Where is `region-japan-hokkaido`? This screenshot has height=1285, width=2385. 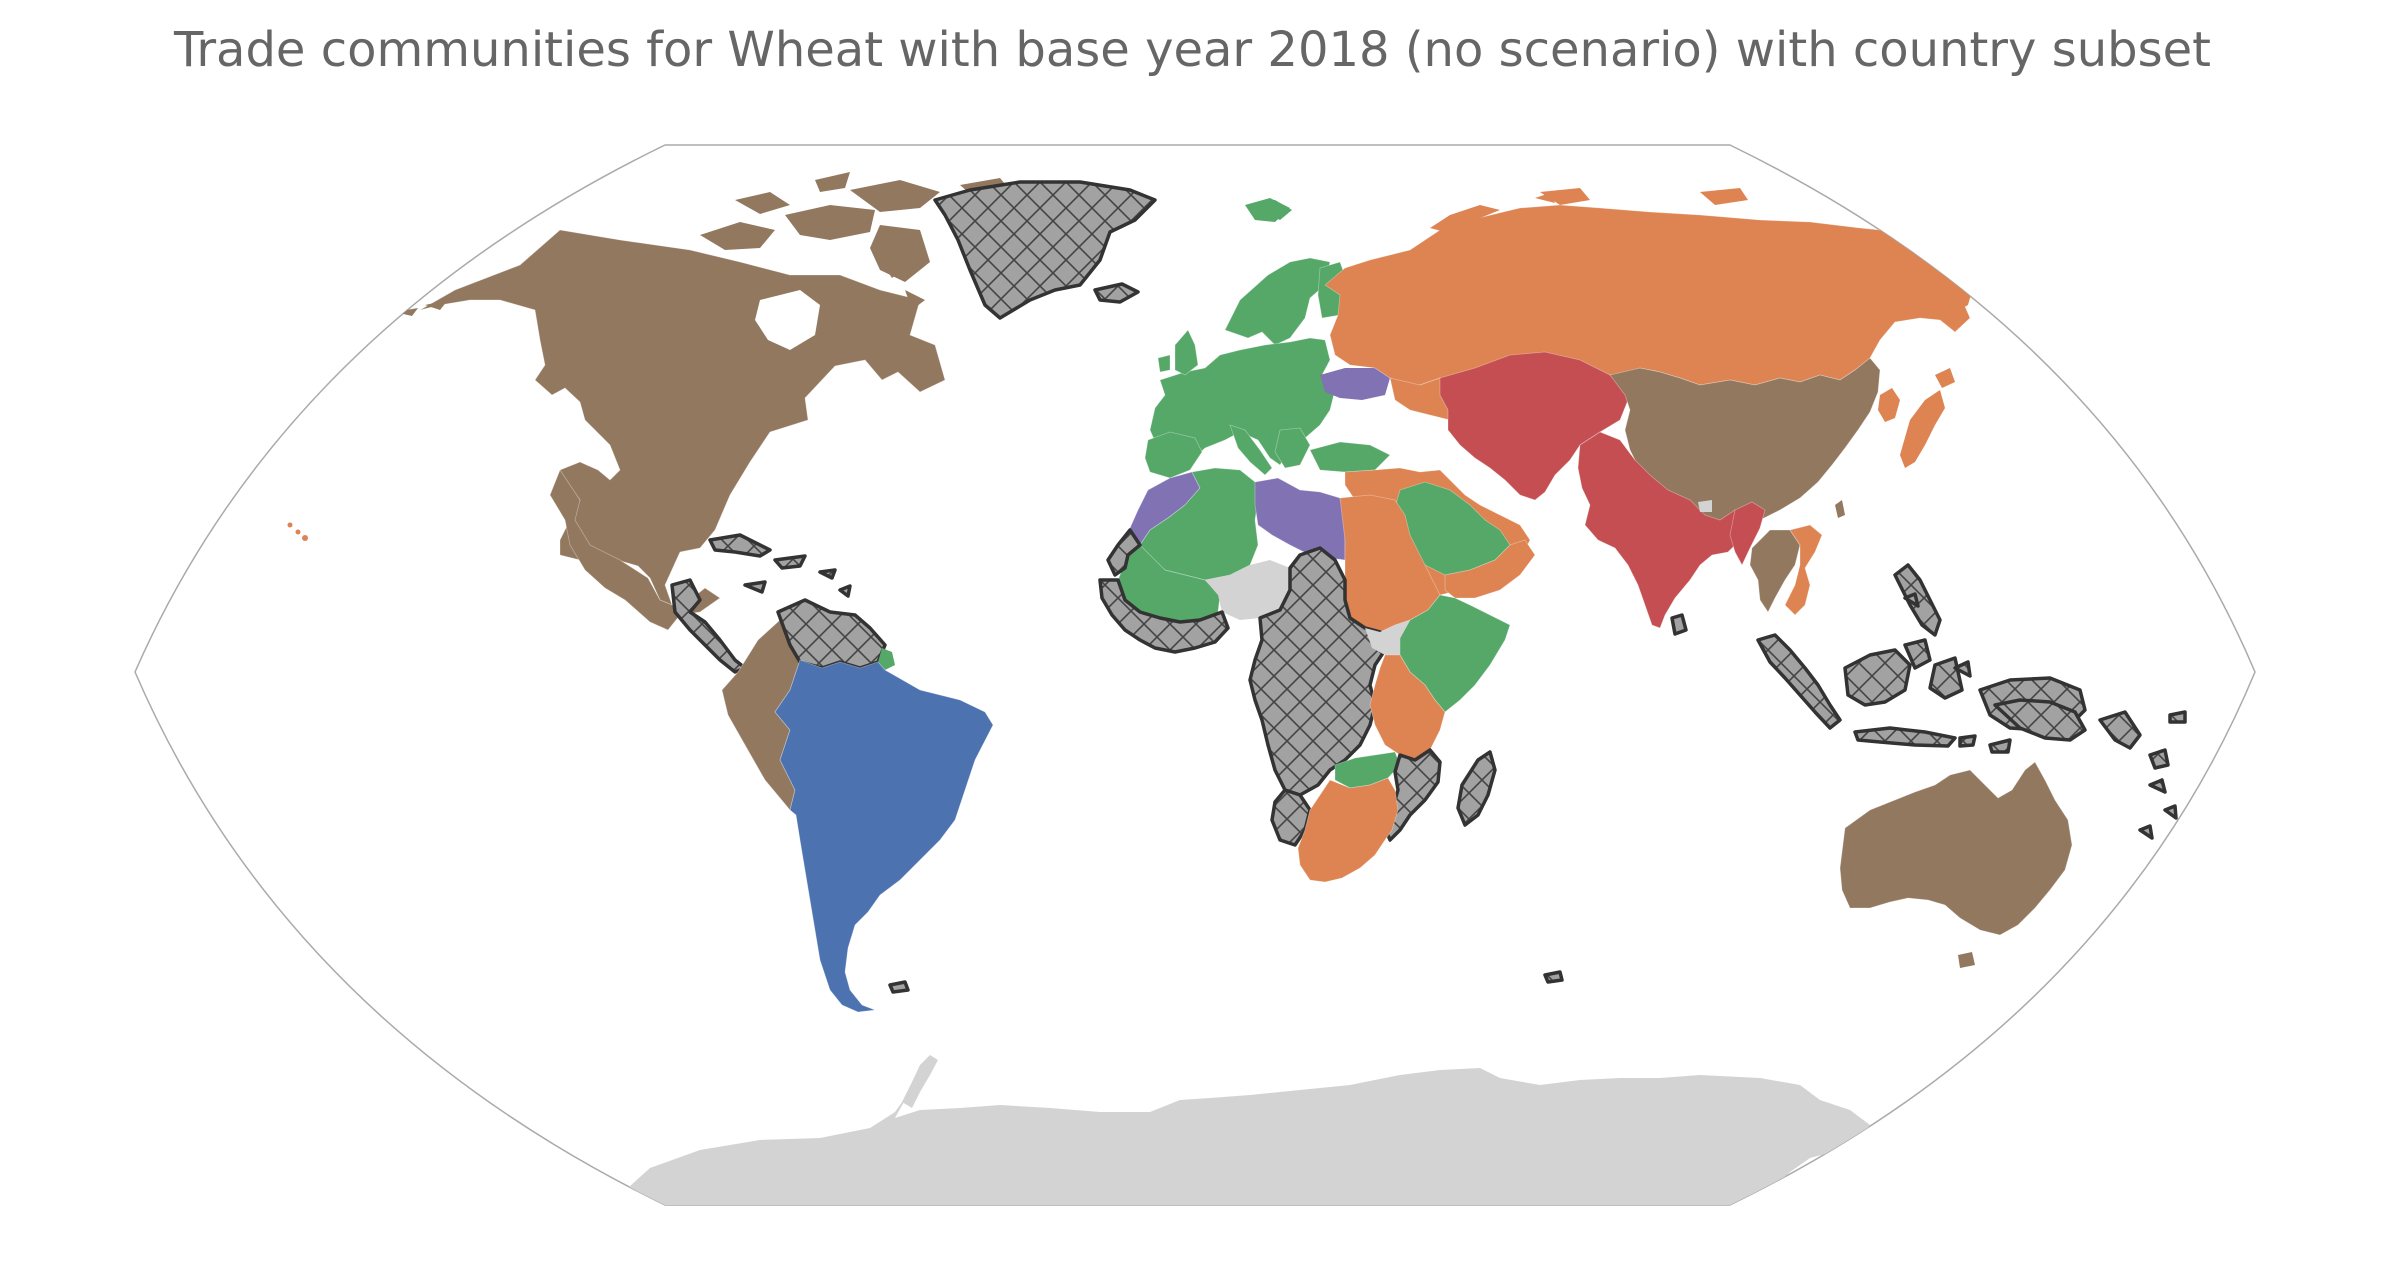 region-japan-hokkaido is located at coordinates (1945, 378).